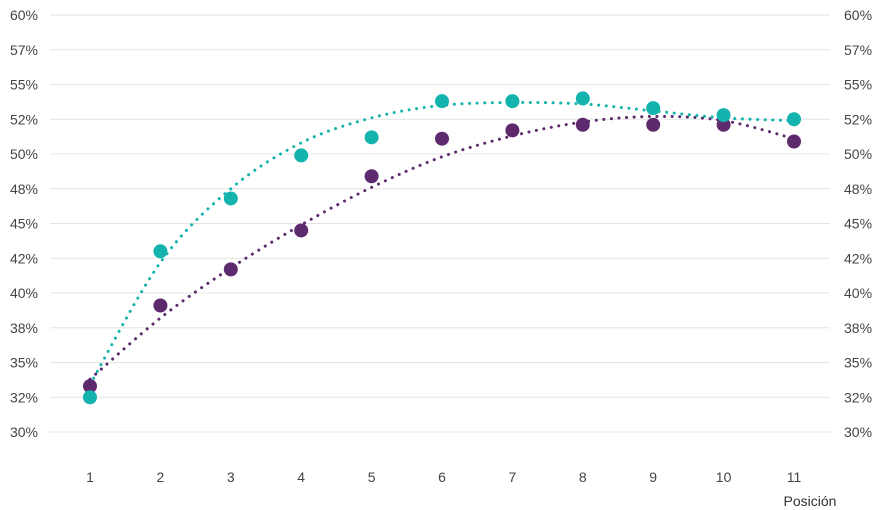 This screenshot has height=510, width=873. What do you see at coordinates (24, 119) in the screenshot?
I see `y-tick-label-left: 52%` at bounding box center [24, 119].